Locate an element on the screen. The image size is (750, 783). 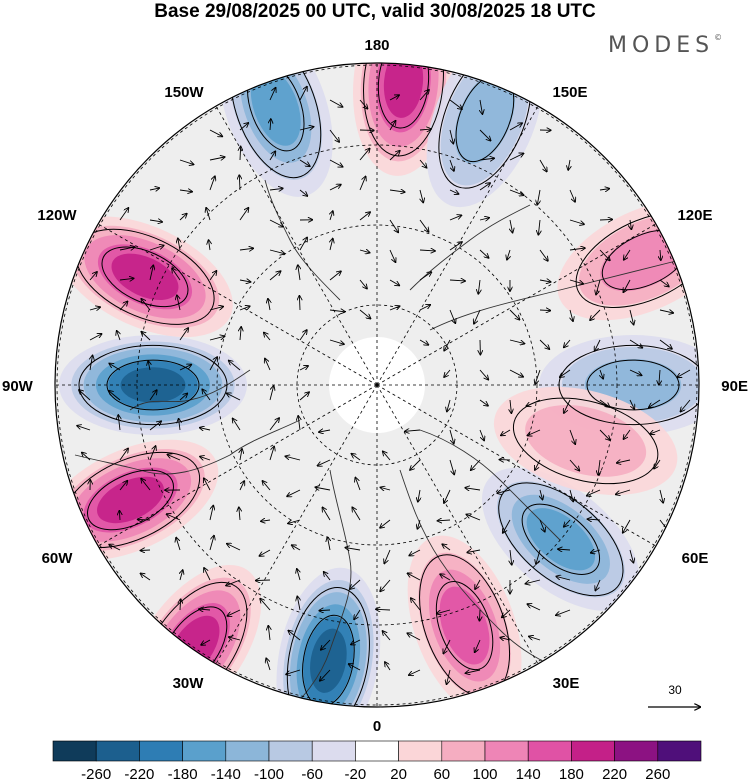
label-60w: 60W is located at coordinates (58, 558).